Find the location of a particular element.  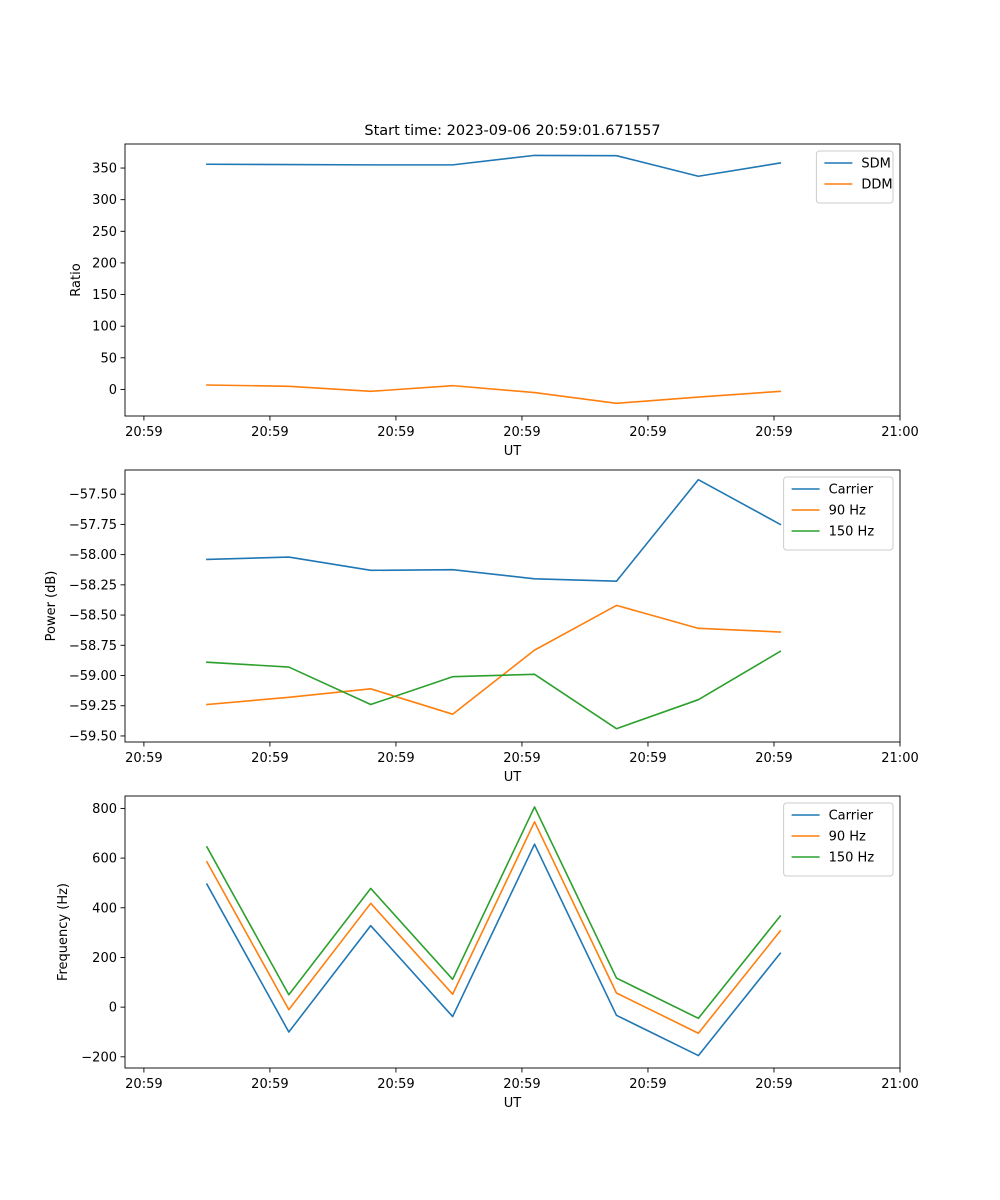

y-tick-label: −59.25 is located at coordinates (93, 706).